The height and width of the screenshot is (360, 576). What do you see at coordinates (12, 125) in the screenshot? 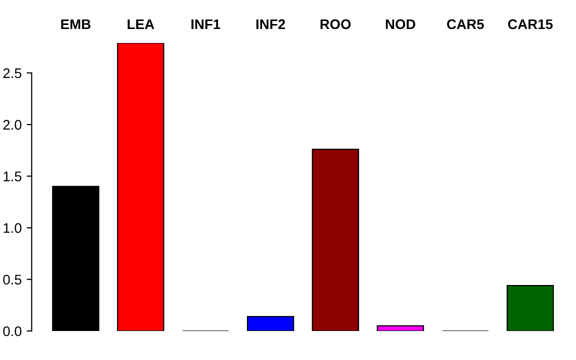
I see `y-tick-label: 2.0` at bounding box center [12, 125].